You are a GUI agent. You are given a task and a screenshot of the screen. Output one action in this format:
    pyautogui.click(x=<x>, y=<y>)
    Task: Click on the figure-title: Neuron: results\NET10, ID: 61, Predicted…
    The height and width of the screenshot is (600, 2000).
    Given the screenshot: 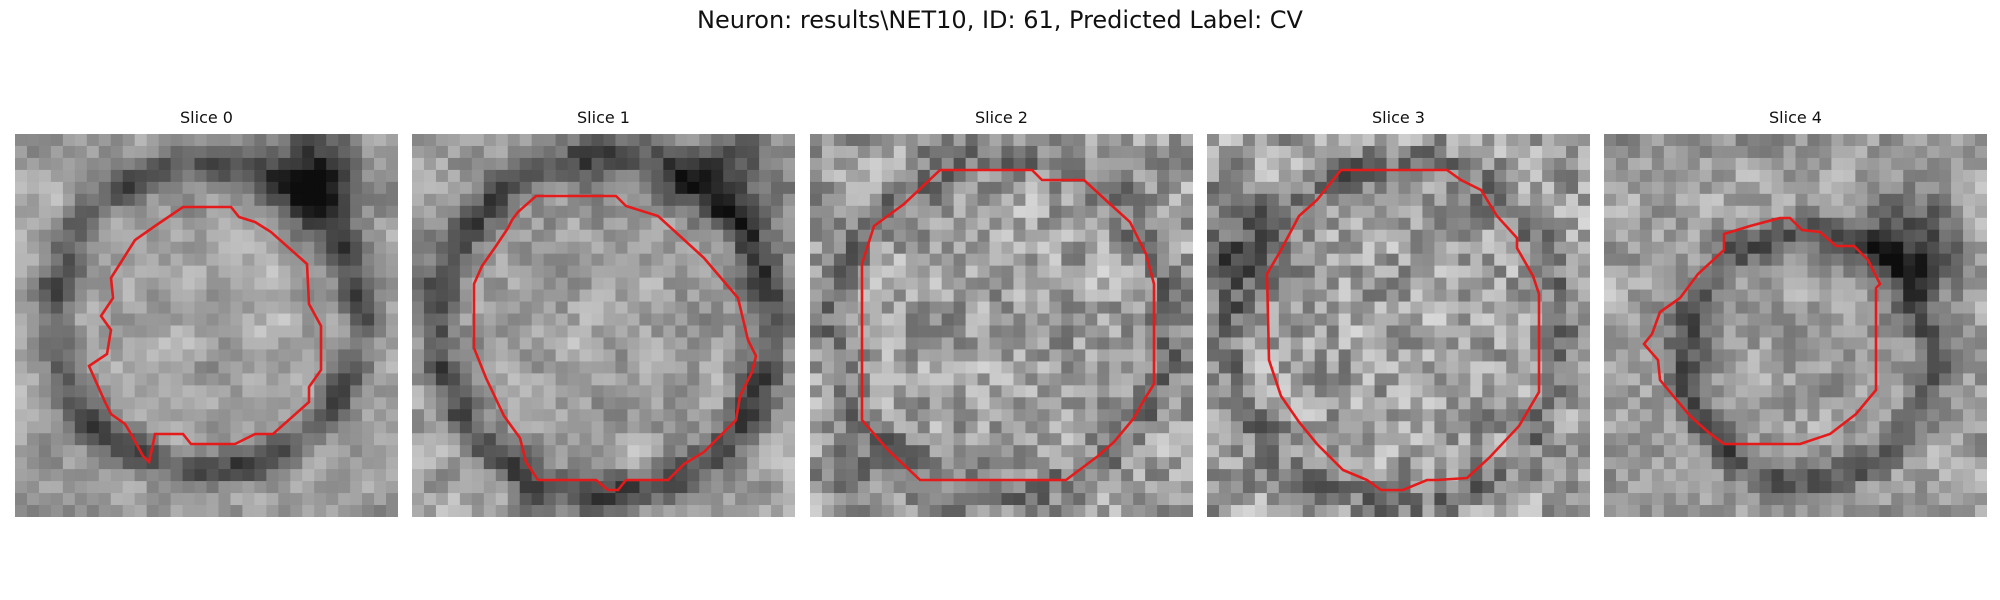 What is the action you would take?
    pyautogui.click(x=1000, y=20)
    